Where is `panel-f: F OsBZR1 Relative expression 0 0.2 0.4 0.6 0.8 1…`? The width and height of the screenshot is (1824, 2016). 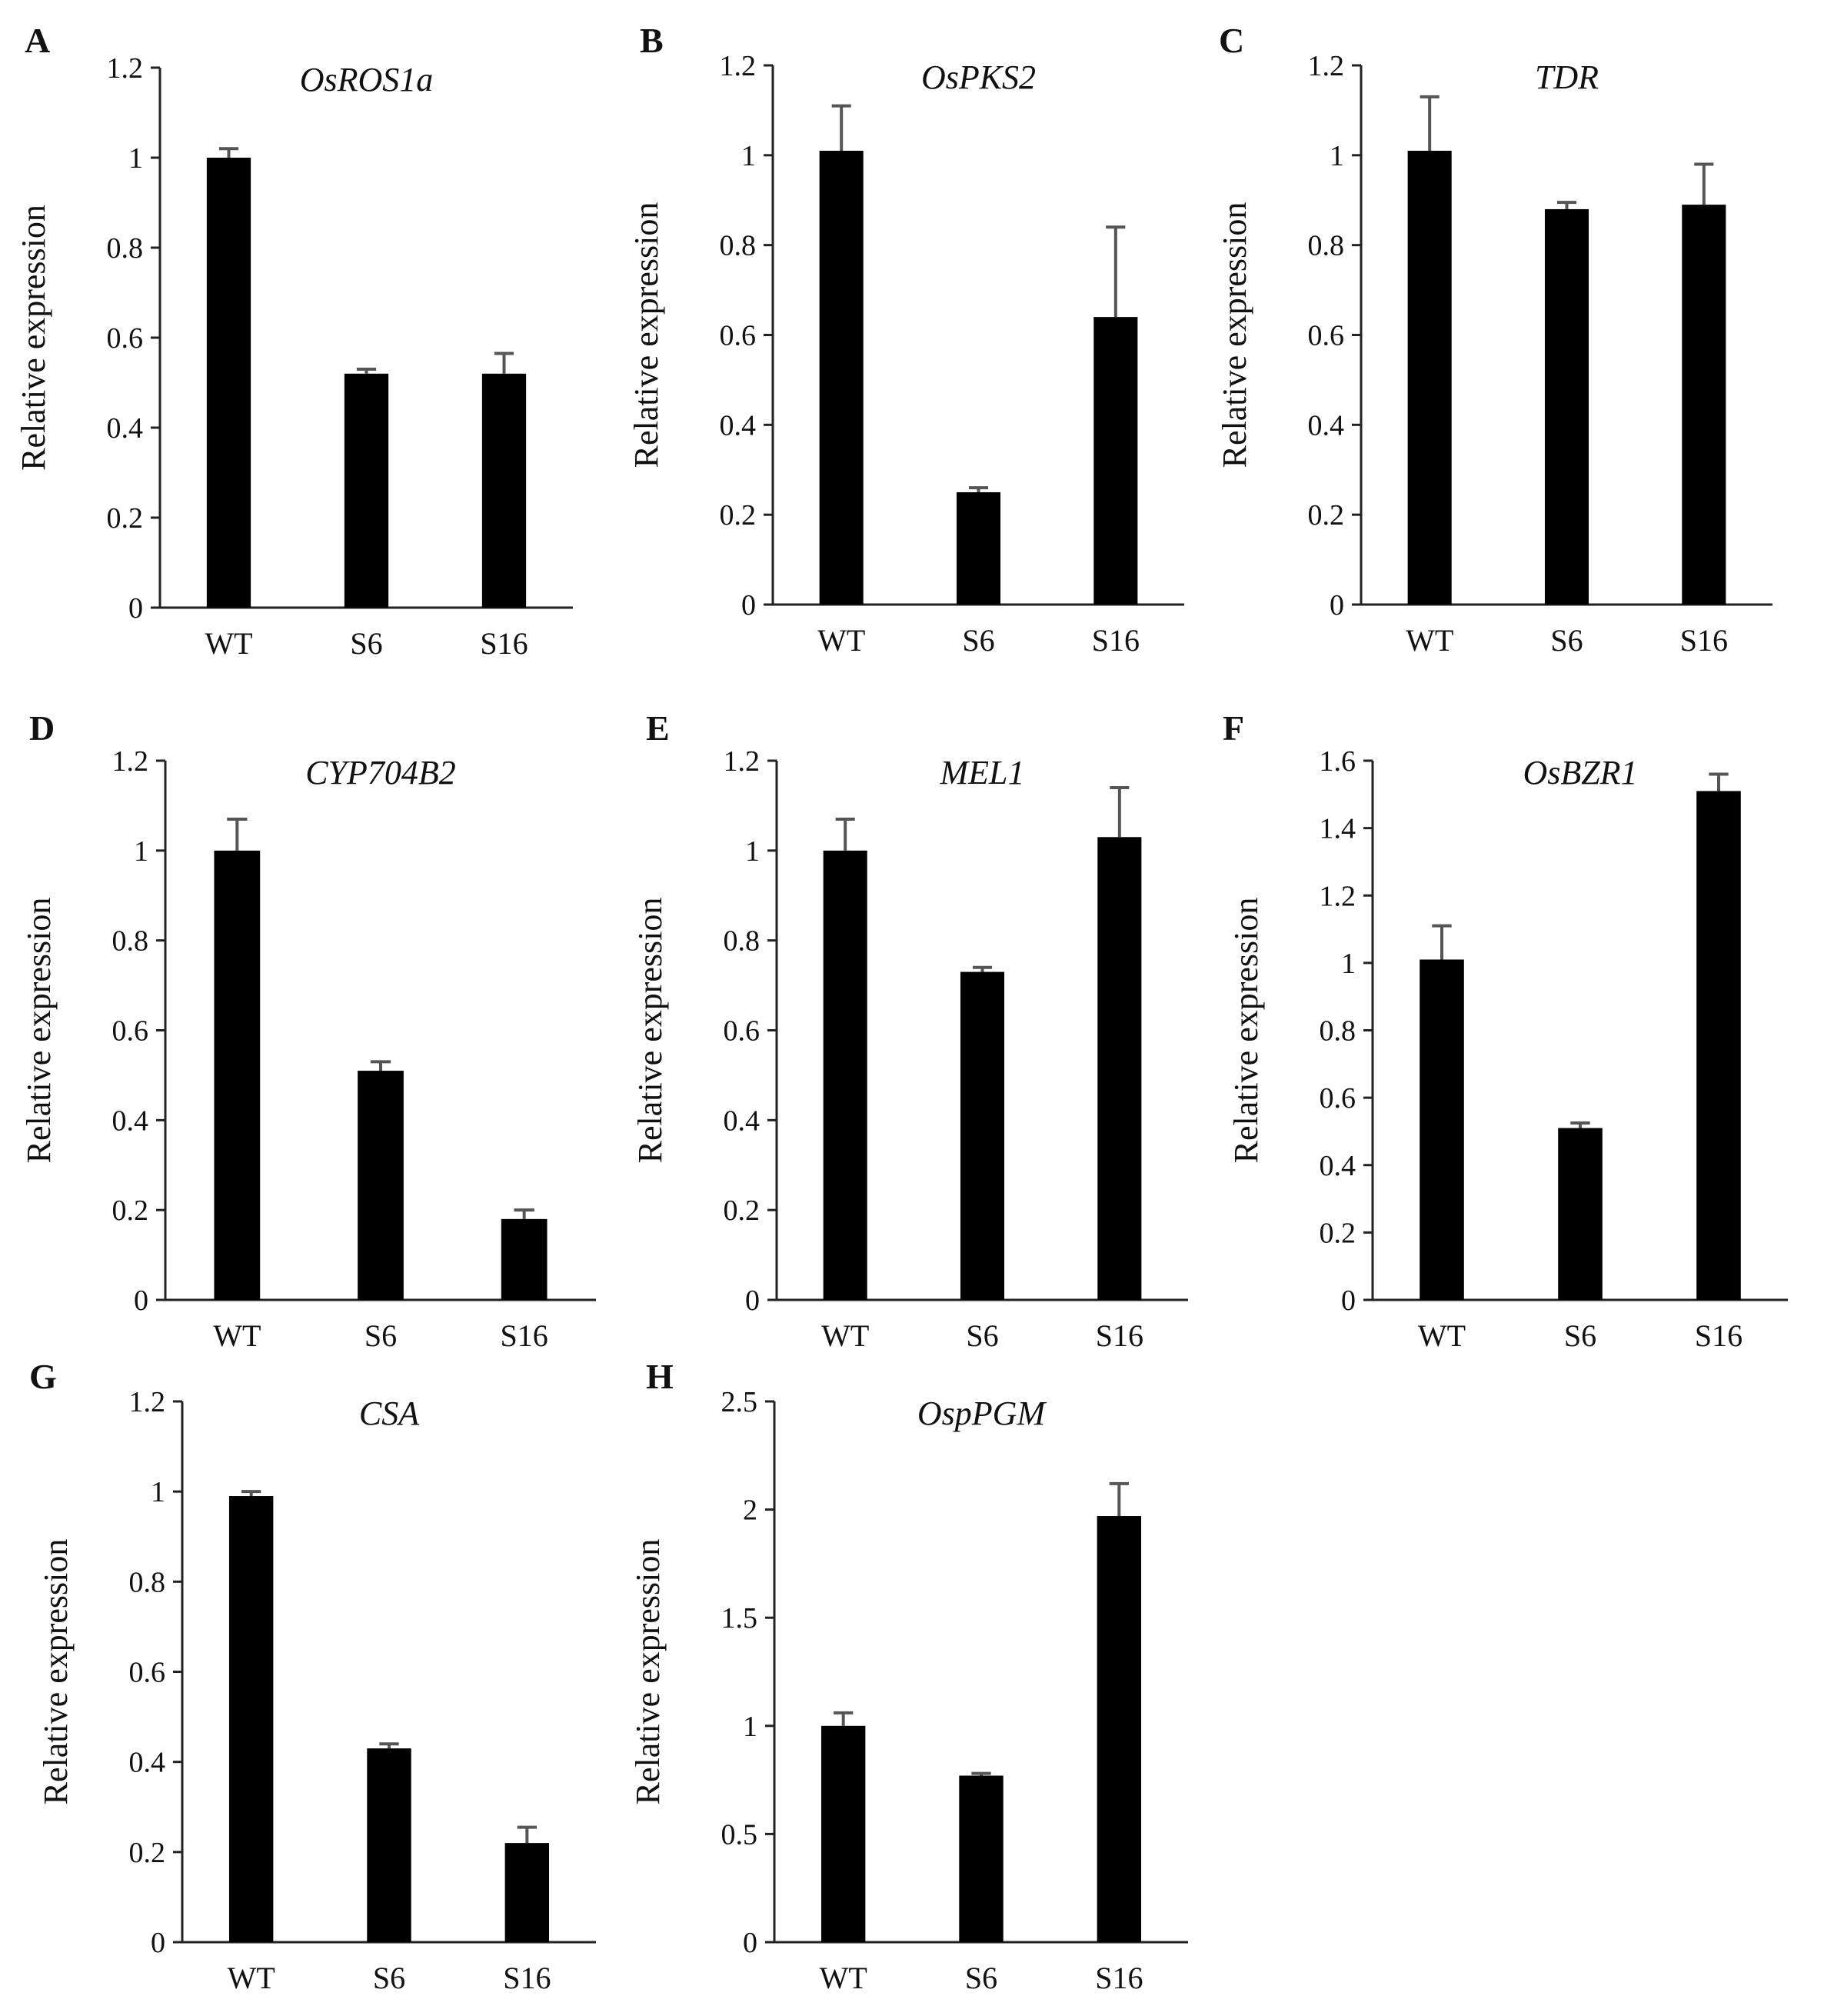 panel-f: F OsBZR1 Relative expression 0 0.2 0.4 0.6 0.8 1… is located at coordinates (1505, 1030).